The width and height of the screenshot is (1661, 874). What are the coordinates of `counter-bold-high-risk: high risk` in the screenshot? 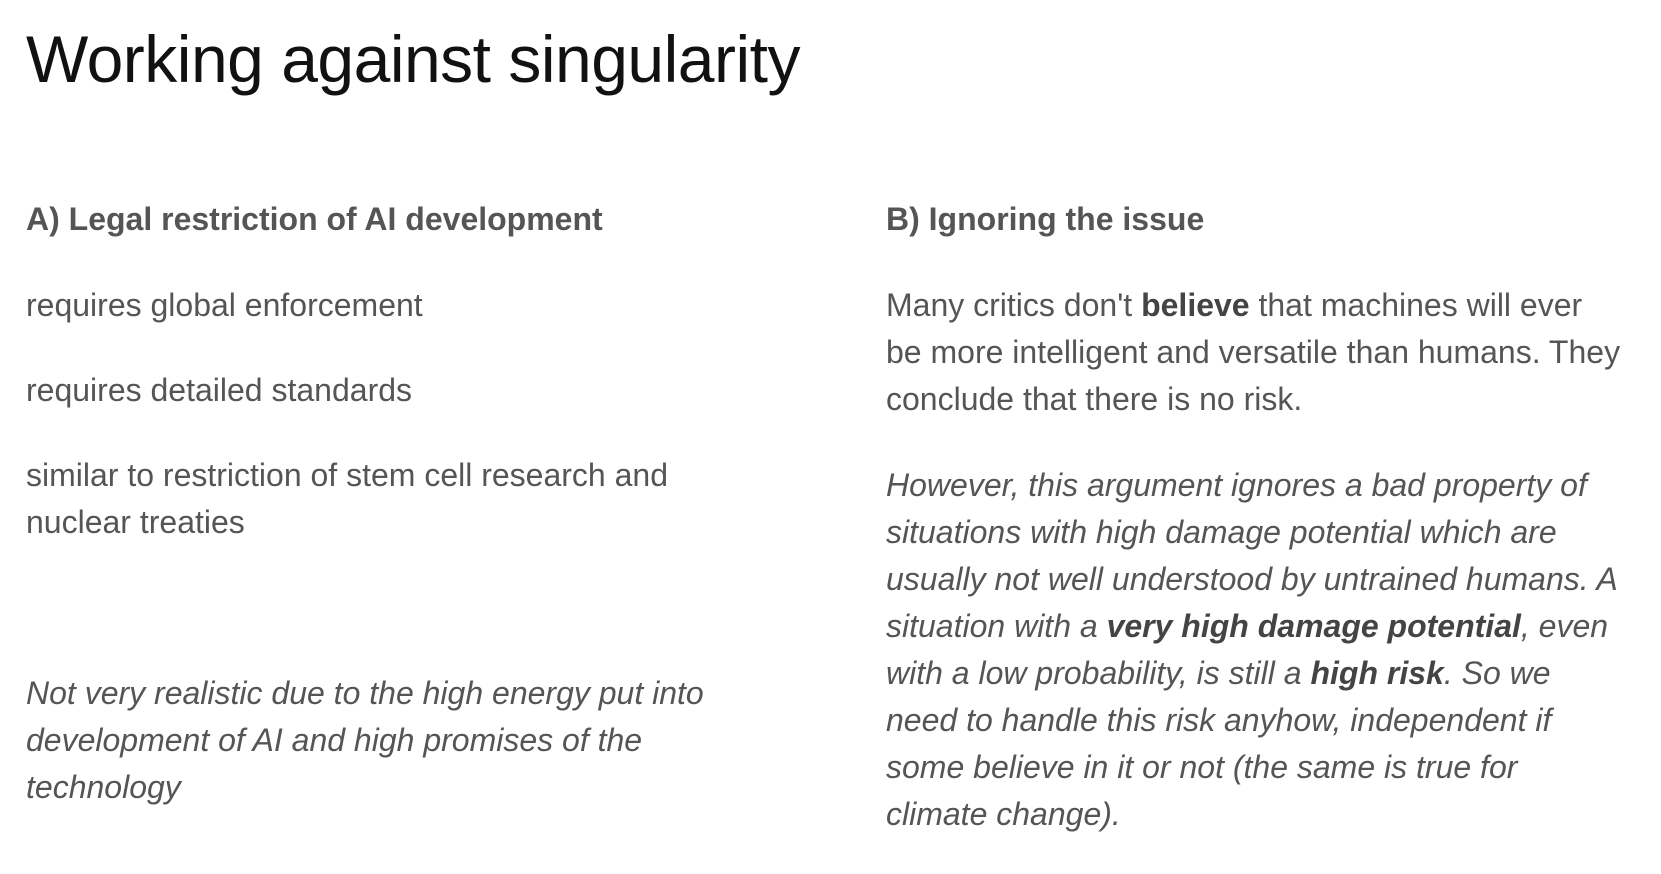 It's located at (1377, 673).